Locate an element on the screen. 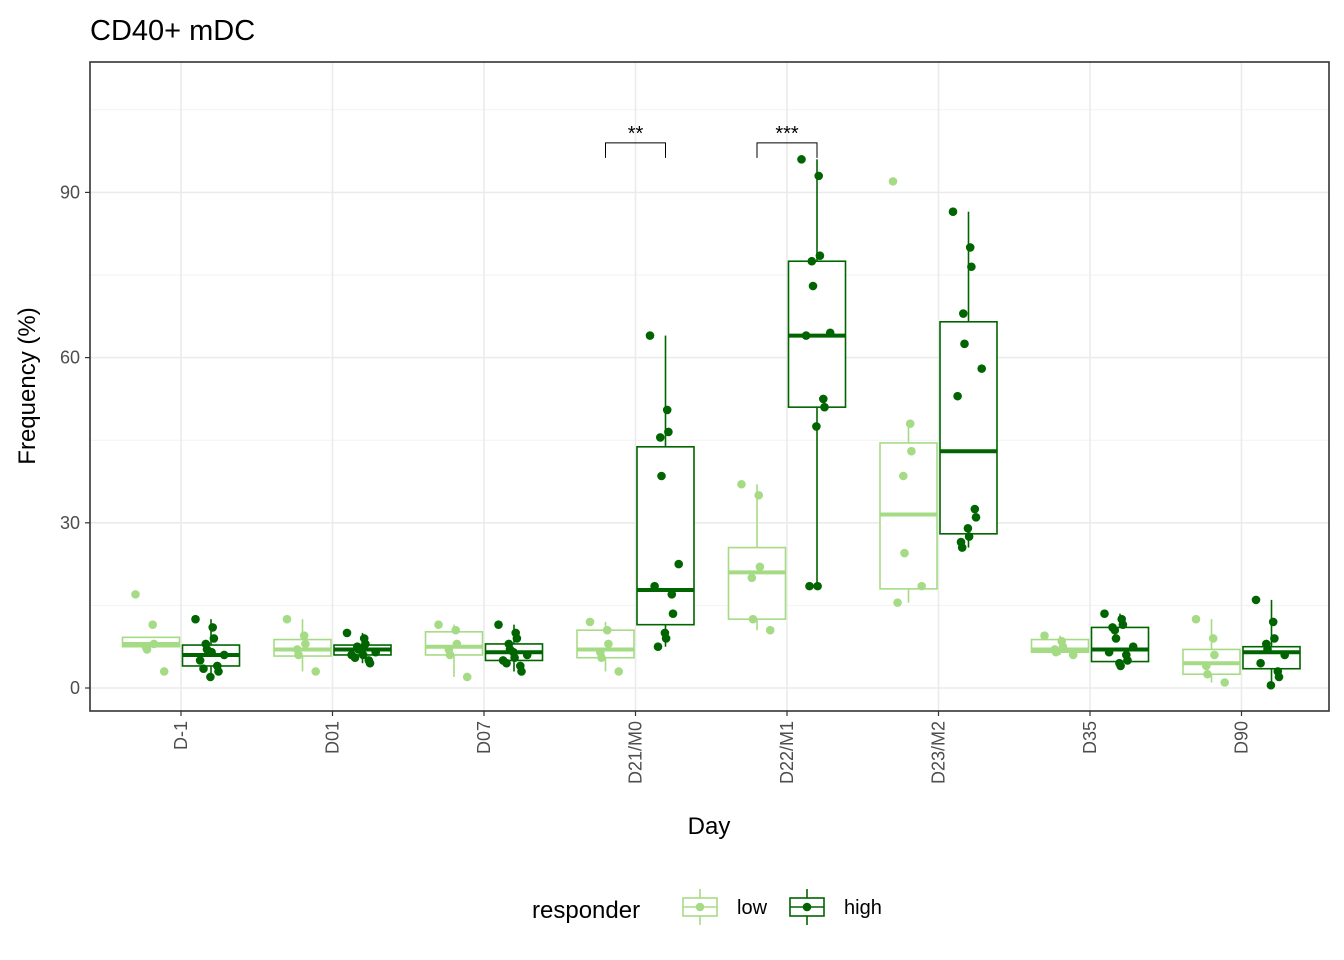  bracket-line is located at coordinates (787, 150).